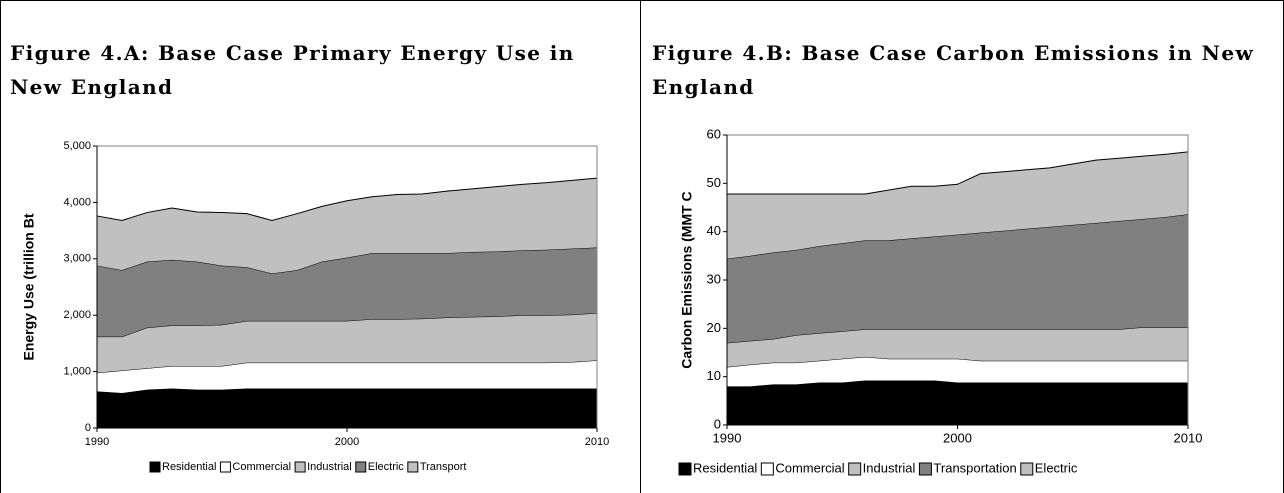 Image resolution: width=1284 pixels, height=493 pixels. Describe the element at coordinates (77, 146) in the screenshot. I see `y-tick-label: 5,000` at that location.